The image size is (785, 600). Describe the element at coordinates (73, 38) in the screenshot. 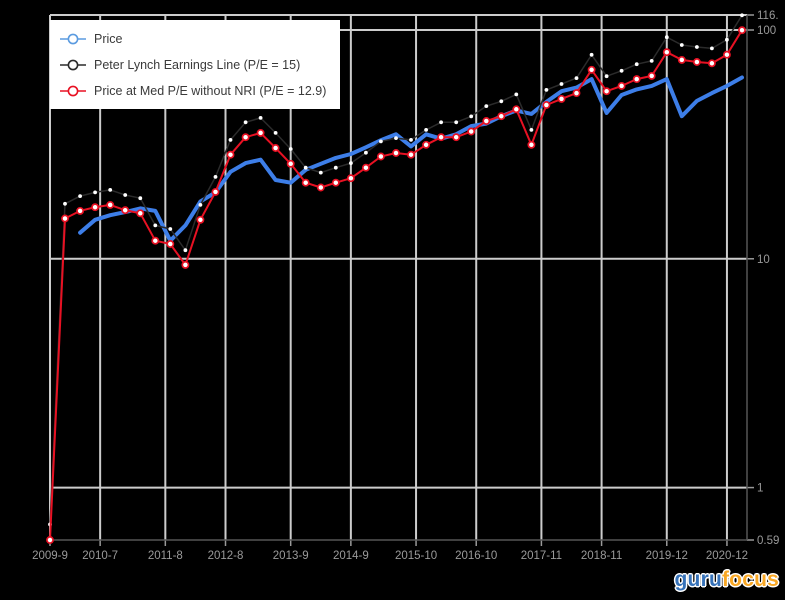

I see `legend-marker-price` at that location.